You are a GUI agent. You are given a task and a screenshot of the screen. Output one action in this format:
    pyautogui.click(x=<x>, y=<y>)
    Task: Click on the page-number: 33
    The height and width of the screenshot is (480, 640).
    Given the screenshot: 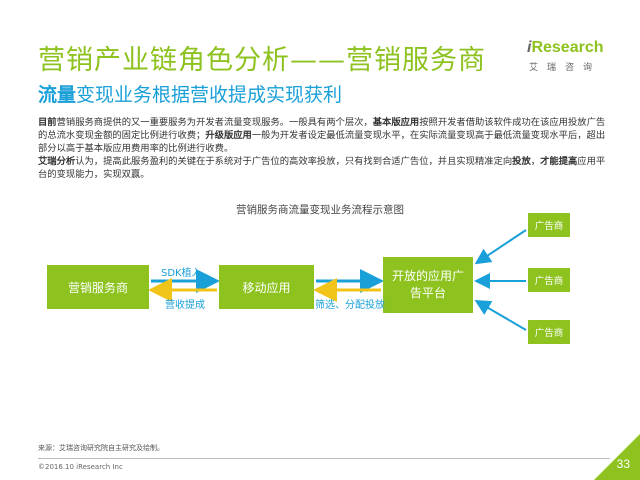 What is the action you would take?
    pyautogui.click(x=623, y=464)
    